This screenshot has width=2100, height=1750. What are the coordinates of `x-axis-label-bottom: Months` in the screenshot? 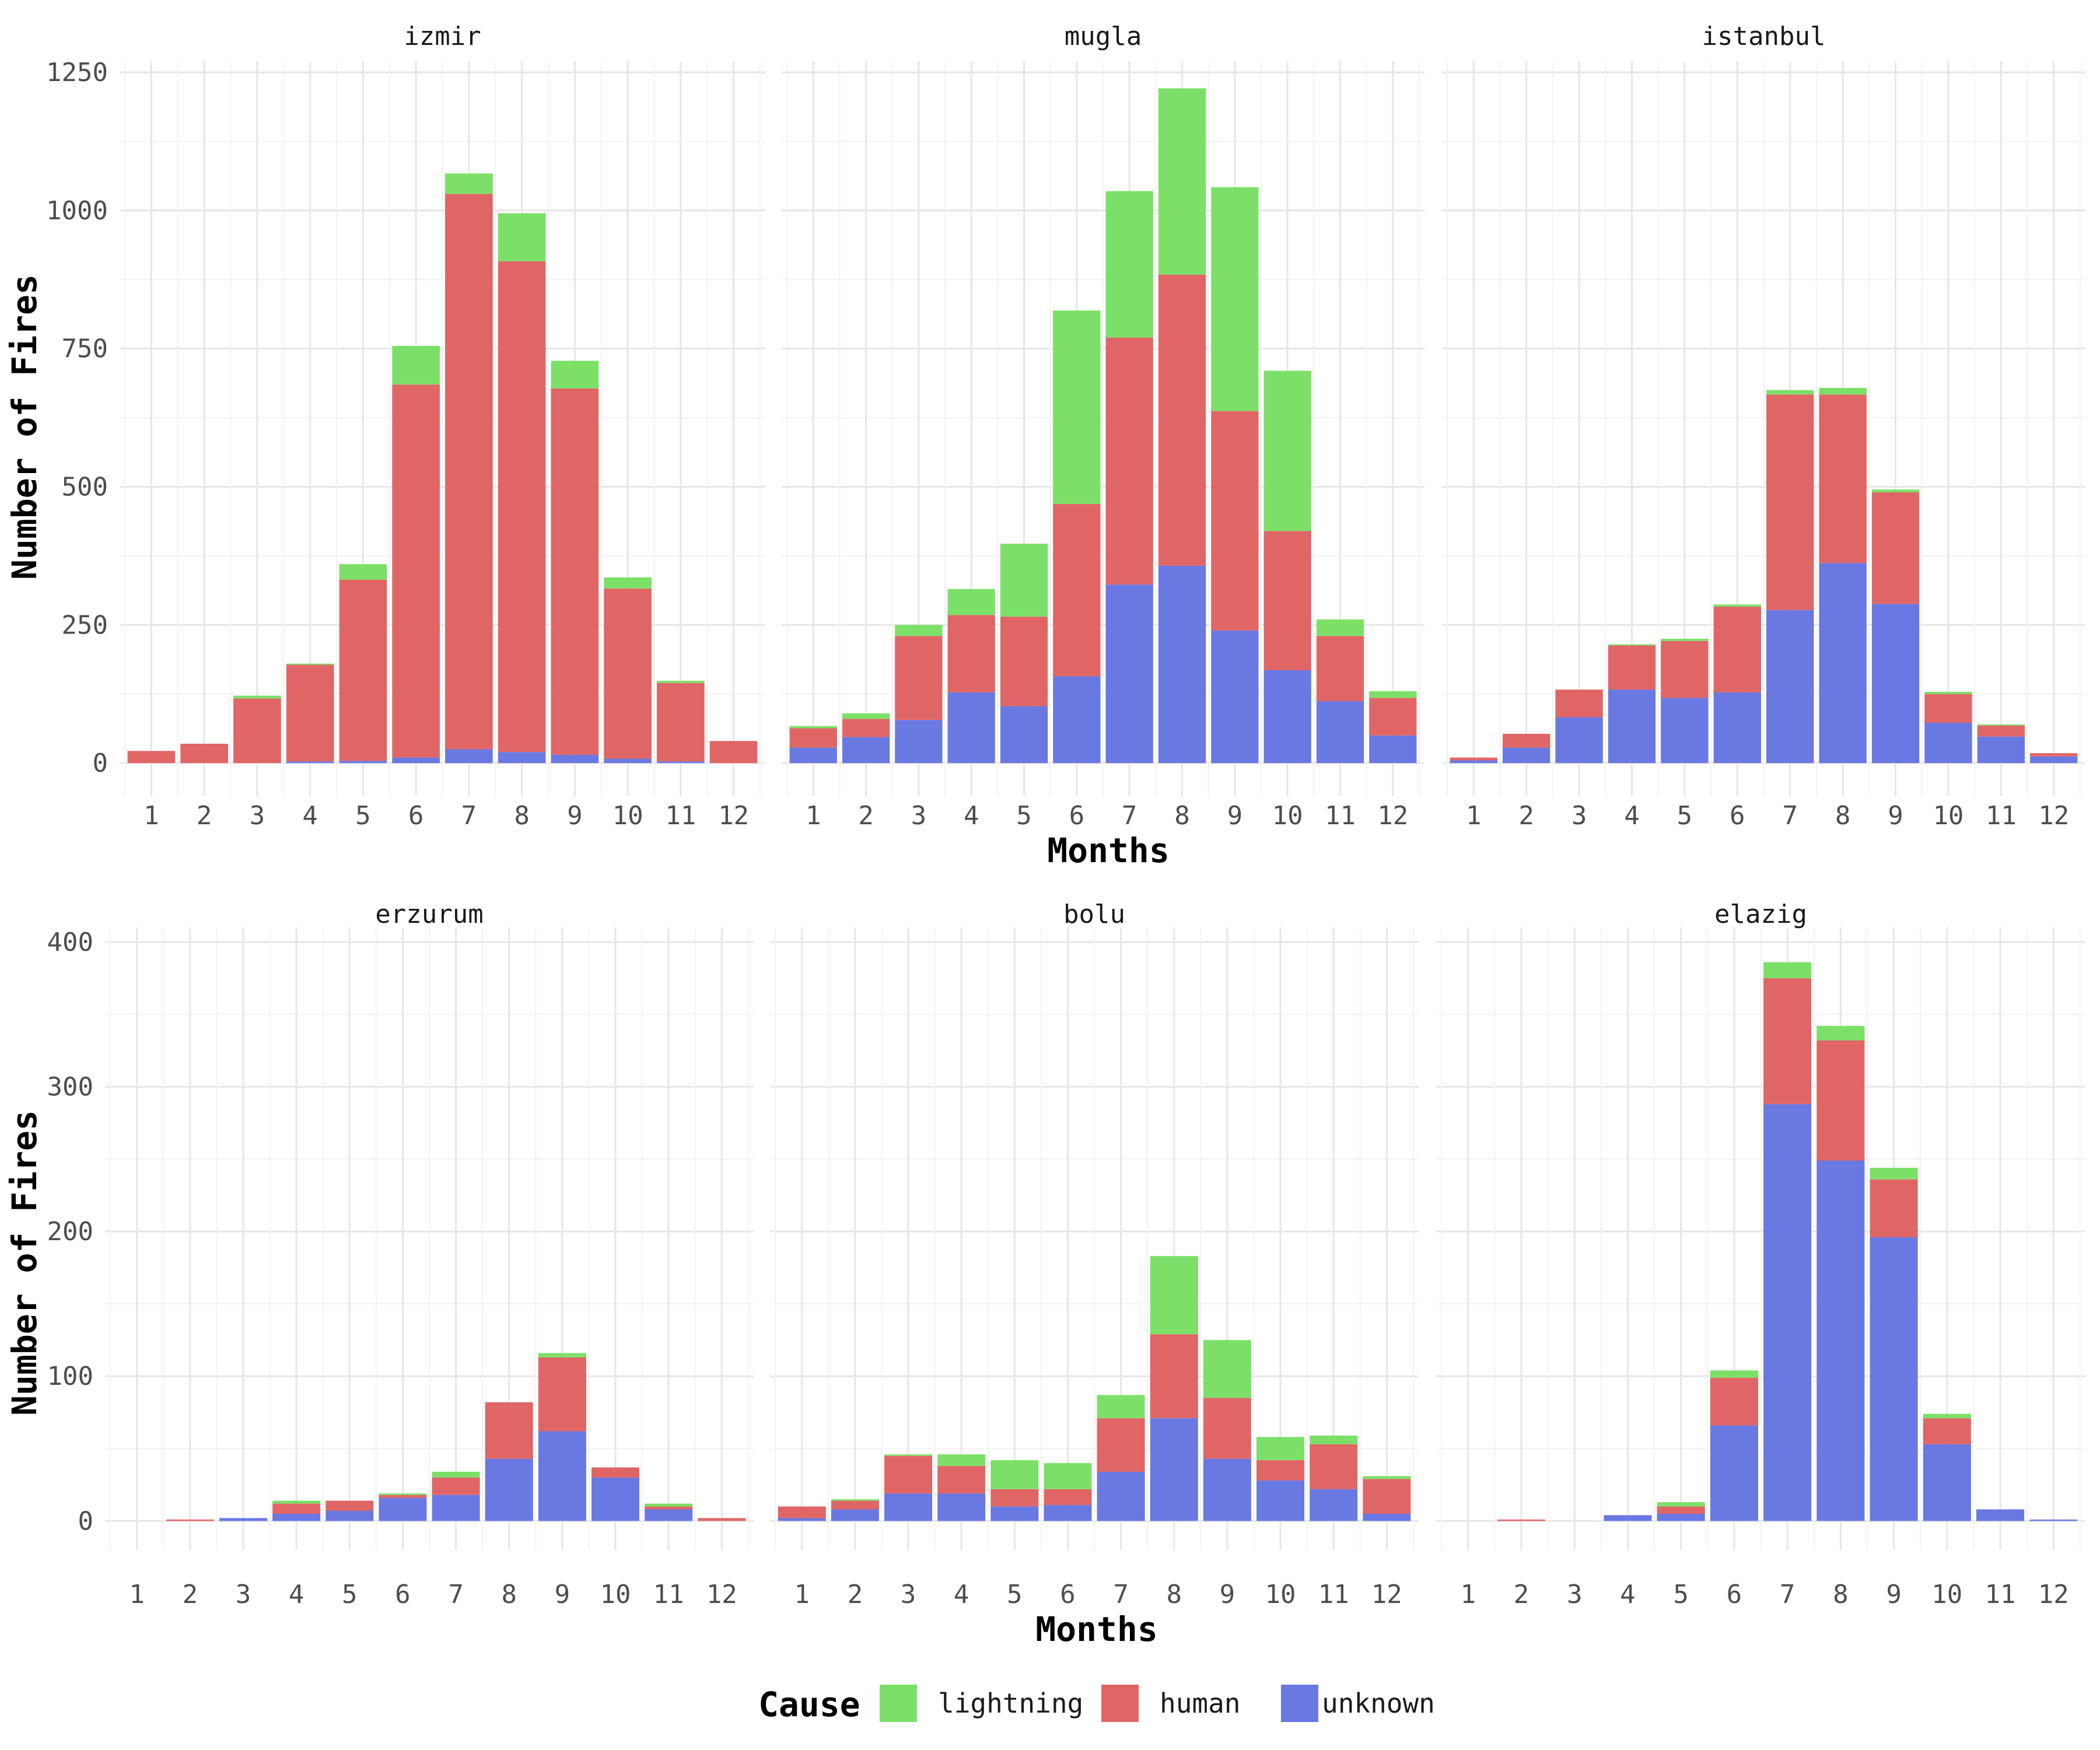 It's located at (1096, 1629).